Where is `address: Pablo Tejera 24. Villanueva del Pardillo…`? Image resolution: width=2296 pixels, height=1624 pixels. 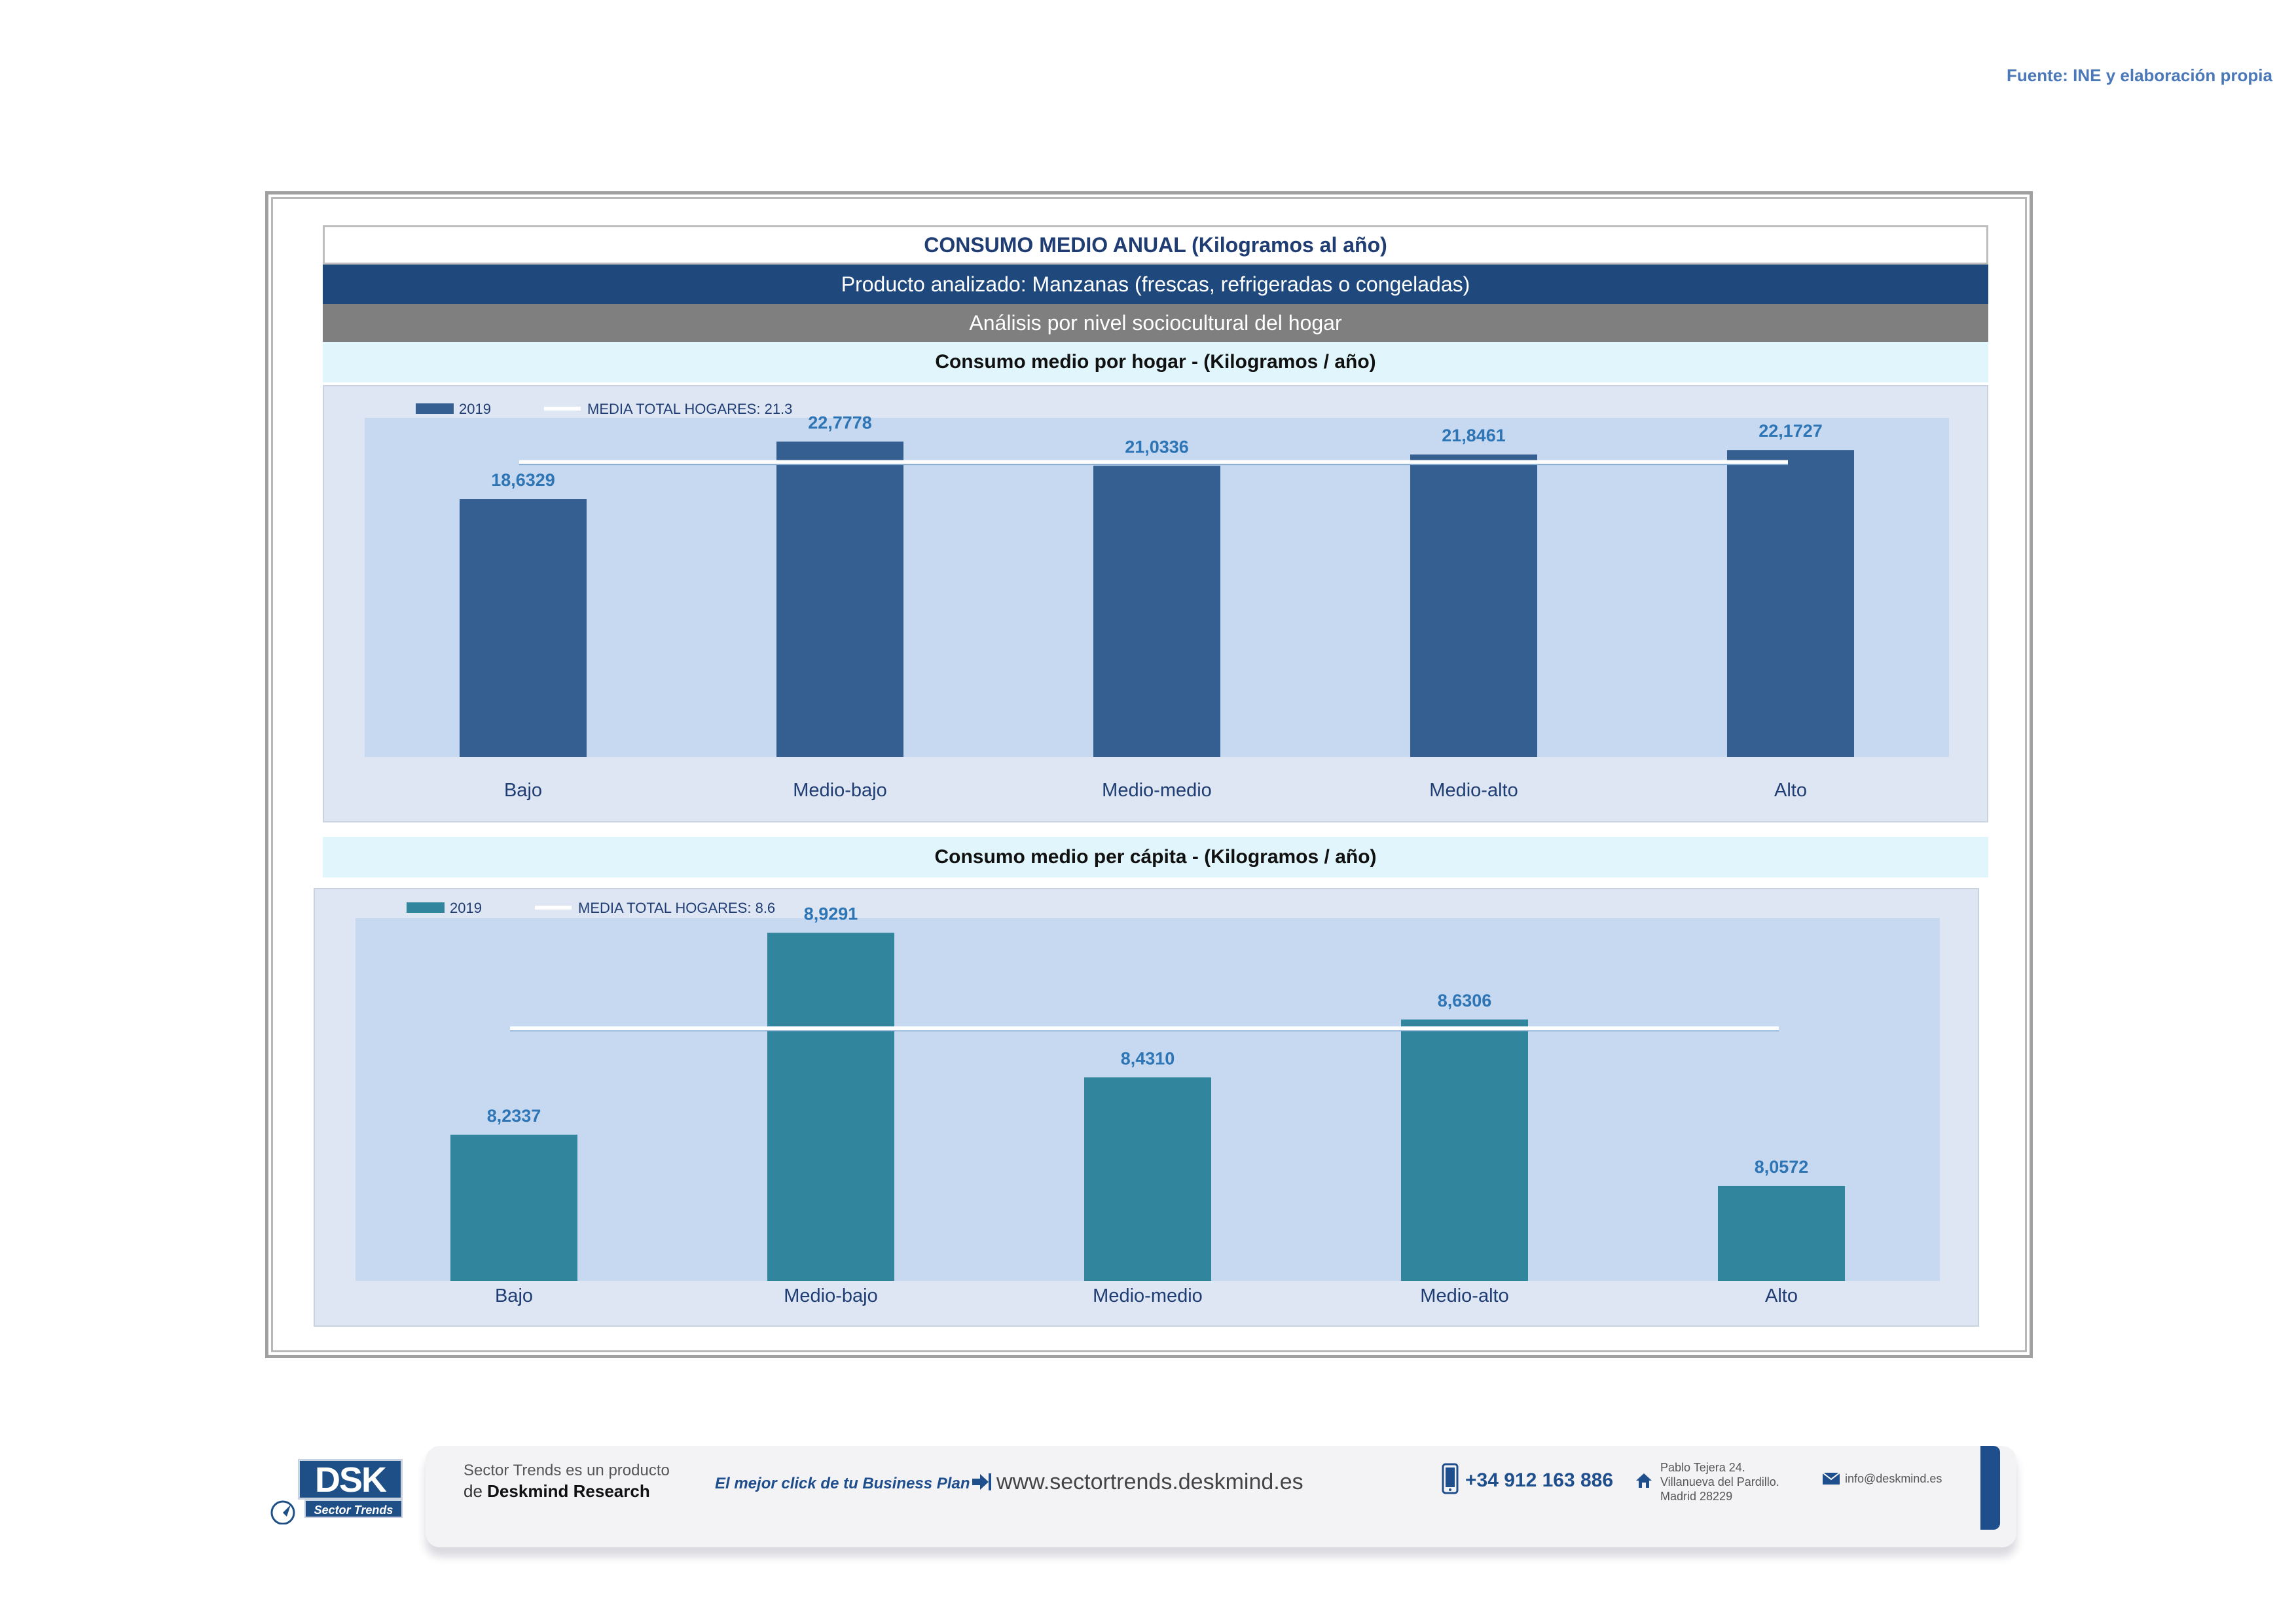
address: Pablo Tejera 24. Villanueva del Pardillo… is located at coordinates (1719, 1482).